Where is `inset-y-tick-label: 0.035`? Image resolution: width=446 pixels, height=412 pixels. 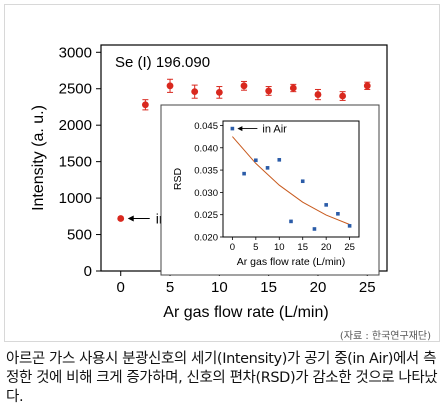
inset-y-tick-label: 0.035 is located at coordinates (206, 171).